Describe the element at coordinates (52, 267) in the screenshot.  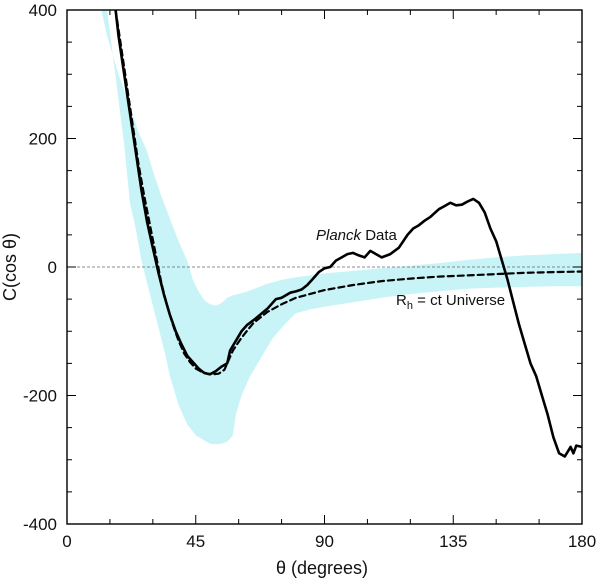
I see `y-tick-label: 0` at that location.